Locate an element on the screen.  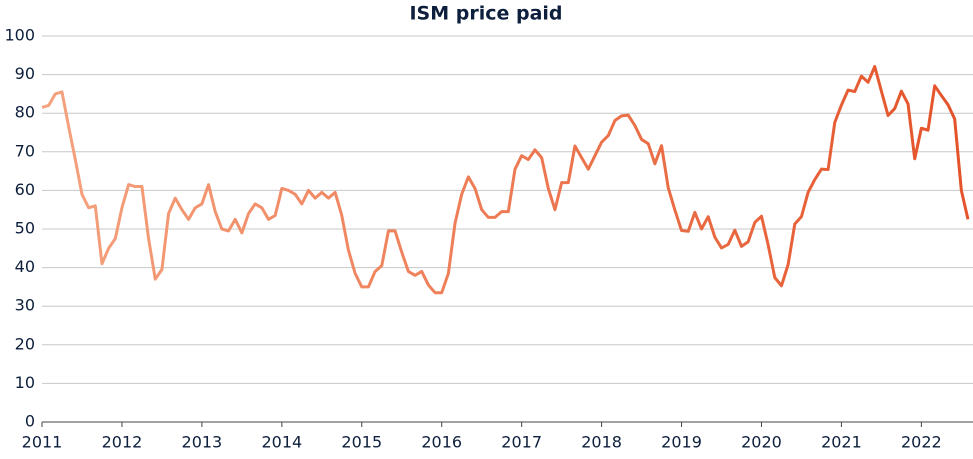
x-tick-label: 2013 is located at coordinates (202, 442).